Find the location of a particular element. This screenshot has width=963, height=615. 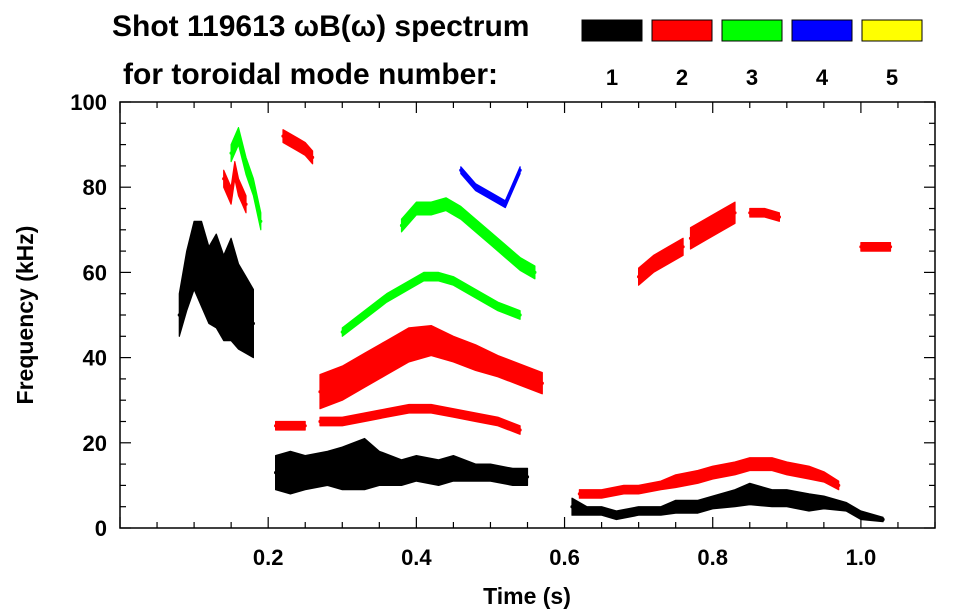

x-tick-label: 0.6 is located at coordinates (564, 557).